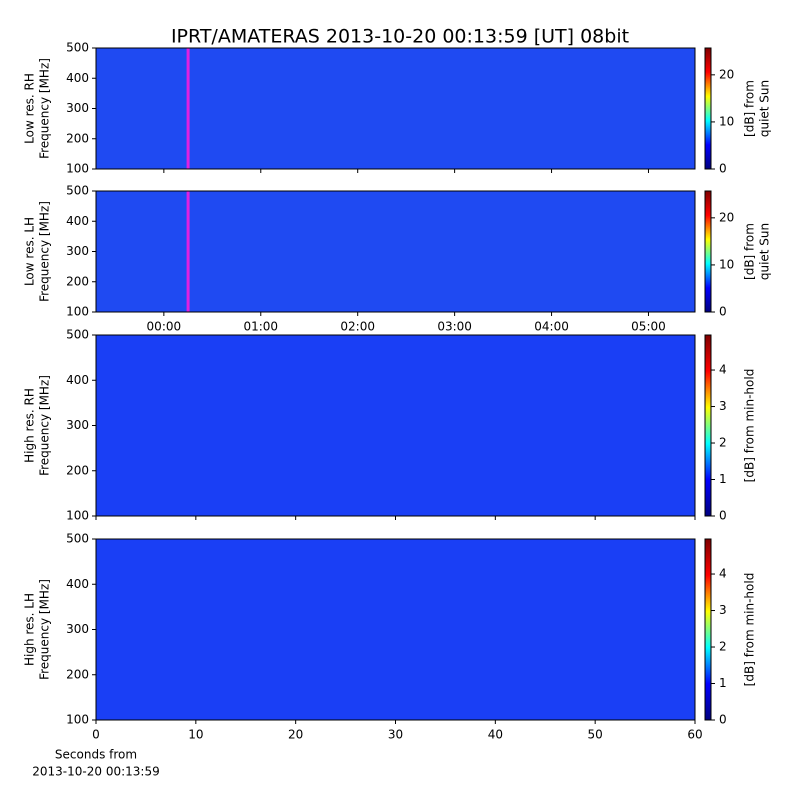 The image size is (800, 800). I want to click on x-axis-label: 2013-10-20 00:13:59, so click(95, 772).